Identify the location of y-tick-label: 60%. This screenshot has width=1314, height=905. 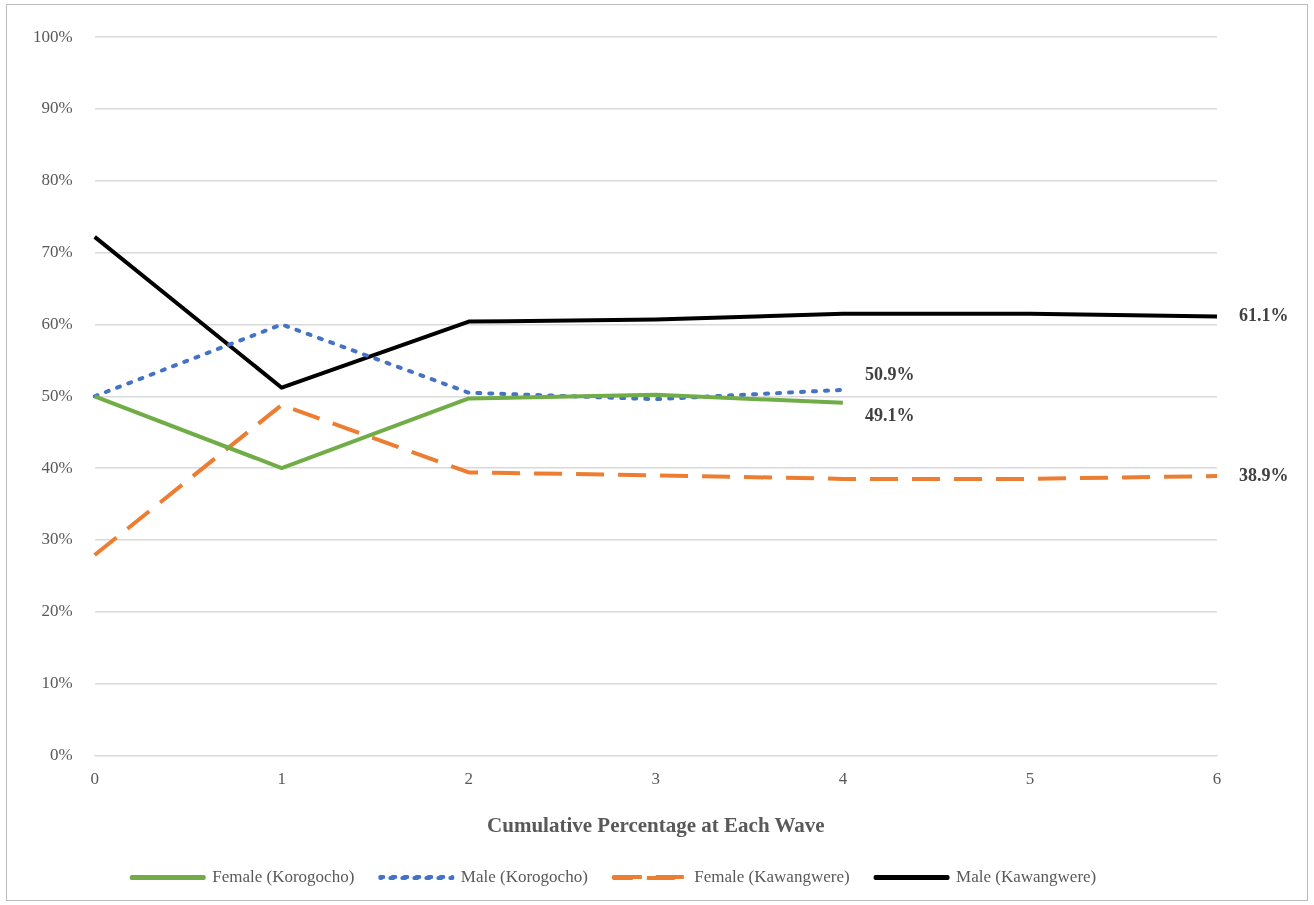
(57, 323).